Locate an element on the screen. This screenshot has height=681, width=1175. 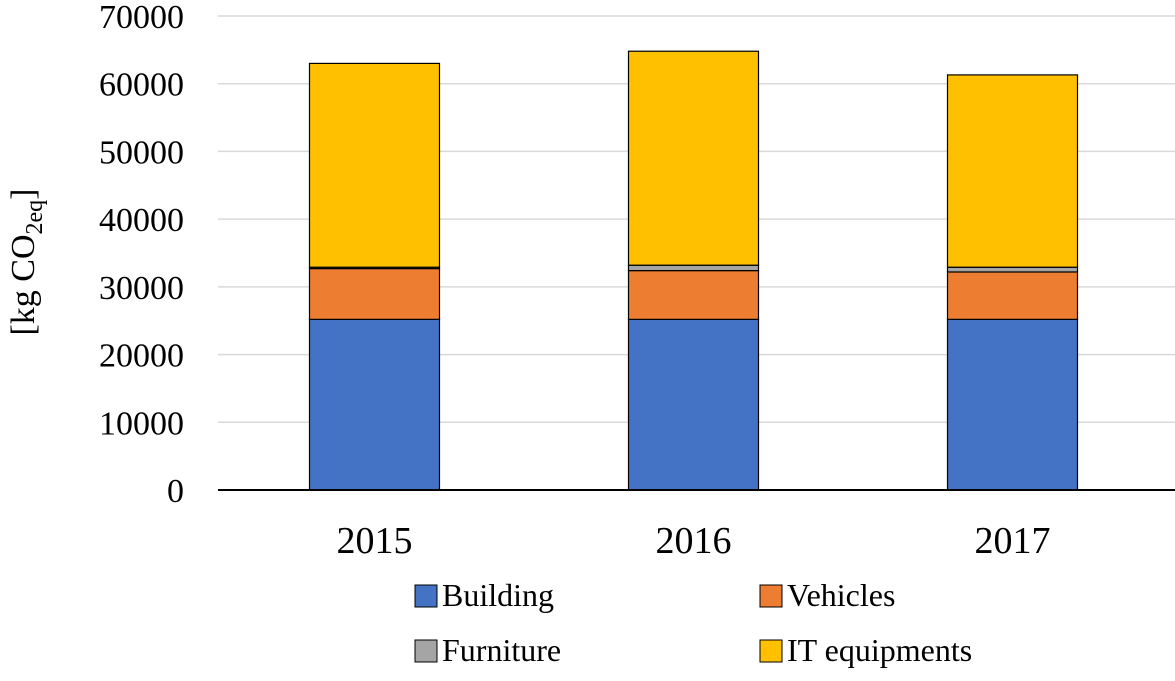
y-tick-label: 70000 is located at coordinates (141, 18).